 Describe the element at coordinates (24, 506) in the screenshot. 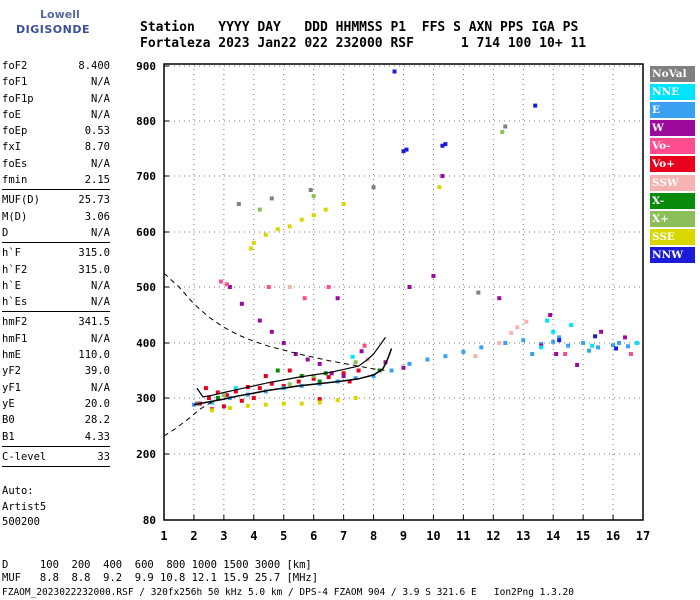

I see `auto-line2: Artist5` at that location.